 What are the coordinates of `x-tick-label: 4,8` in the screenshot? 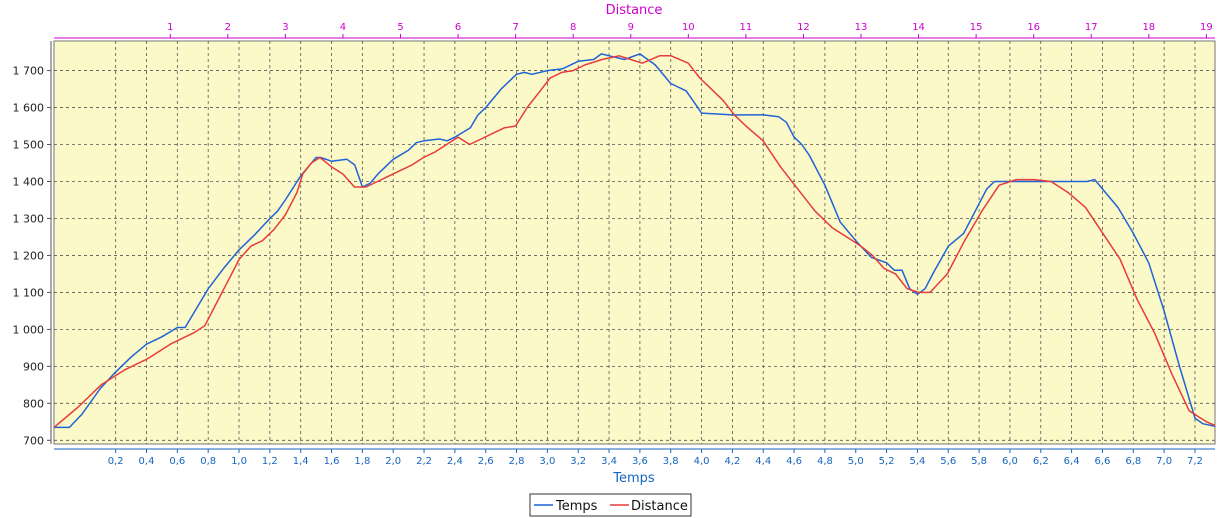 It's located at (825, 461).